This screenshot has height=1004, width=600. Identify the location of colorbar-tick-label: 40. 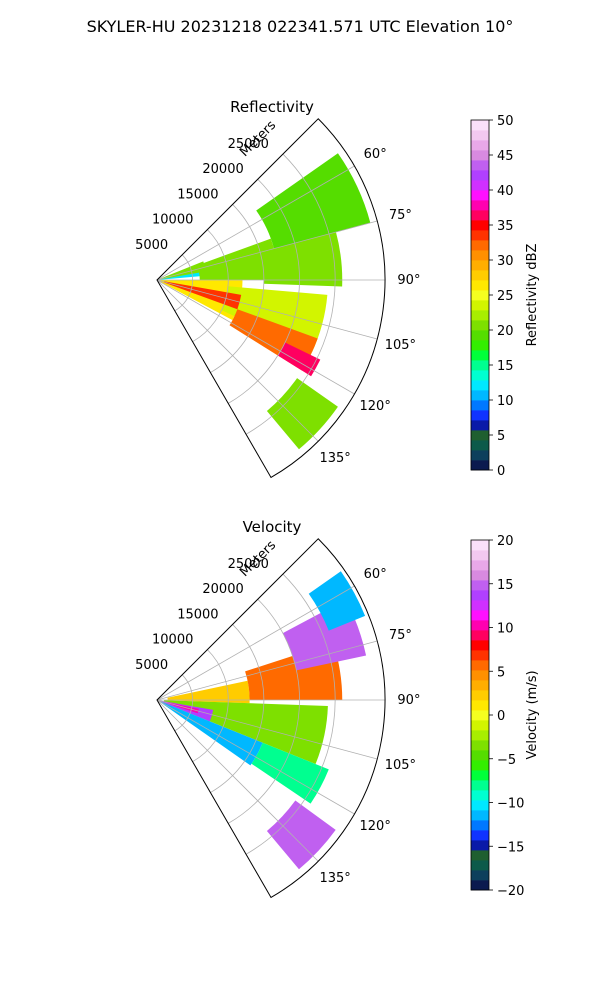
(505, 191).